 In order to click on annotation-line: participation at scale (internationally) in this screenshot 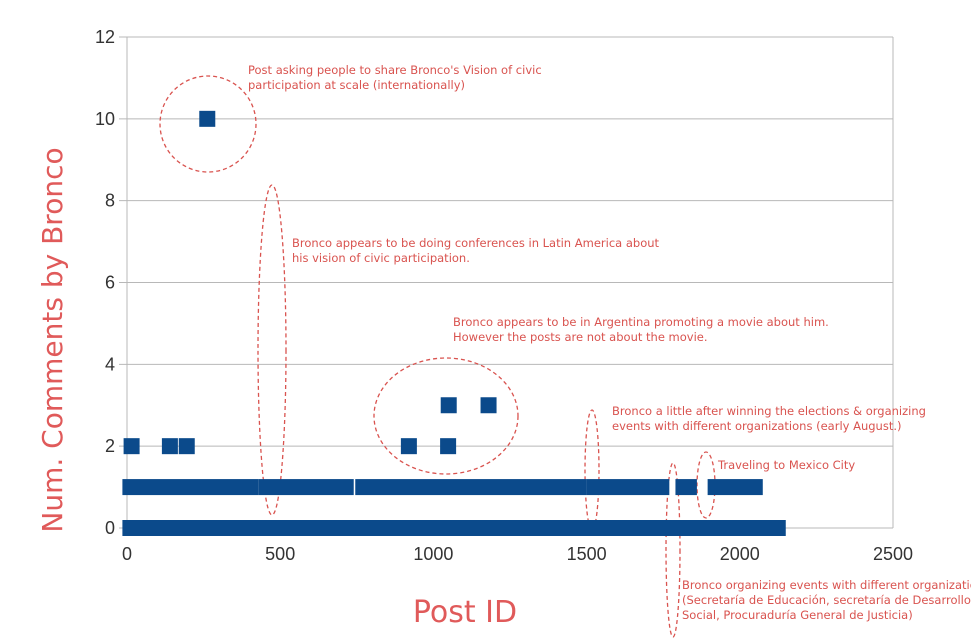, I will do `click(356, 85)`.